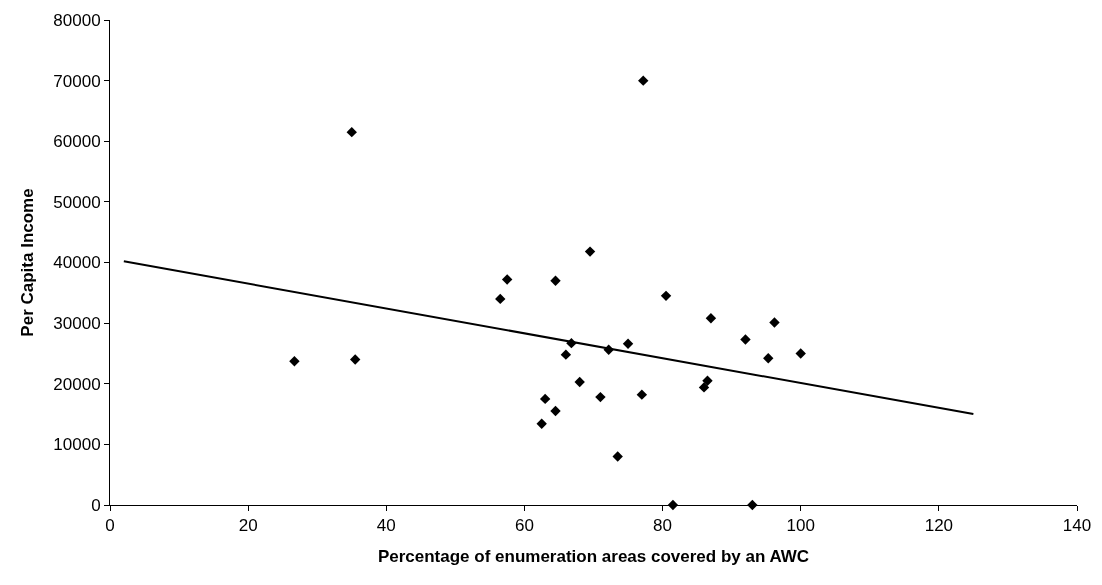 The height and width of the screenshot is (585, 1102). I want to click on x-tick-label: 60, so click(524, 526).